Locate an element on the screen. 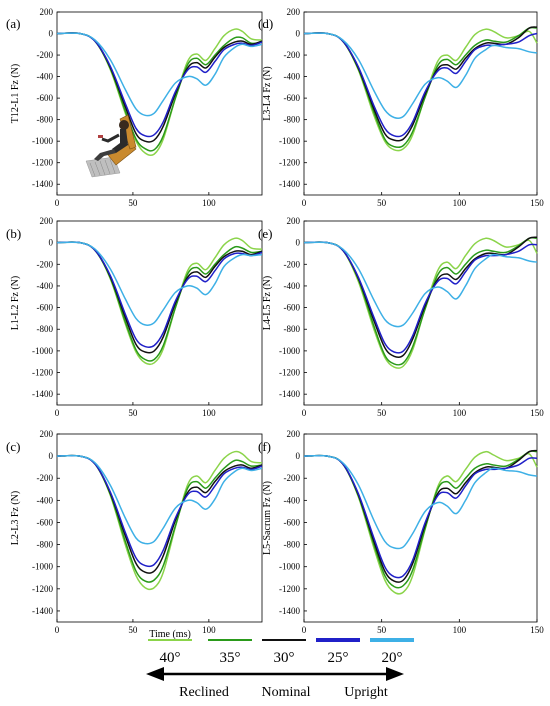 The image size is (550, 706). arrow-head-right is located at coordinates (395, 674).